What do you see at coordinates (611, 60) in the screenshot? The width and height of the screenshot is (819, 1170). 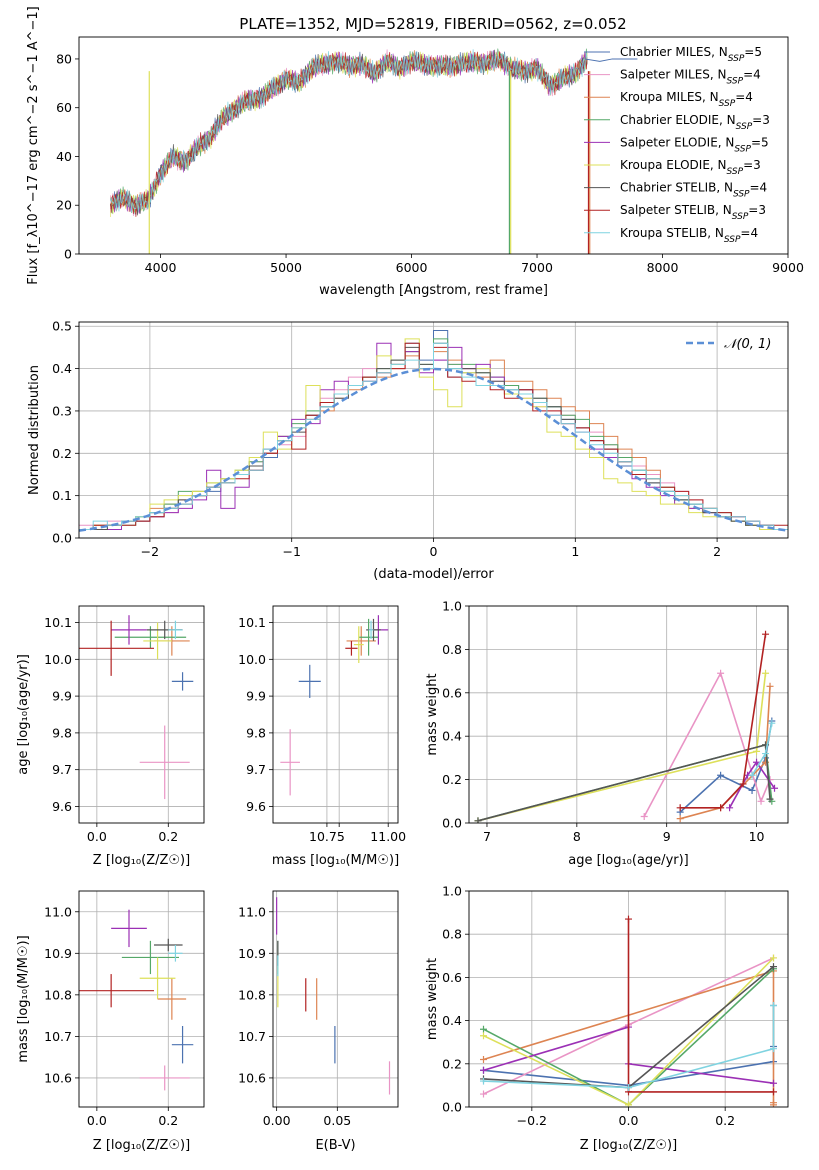 I see `spectrum-overlay-line` at bounding box center [611, 60].